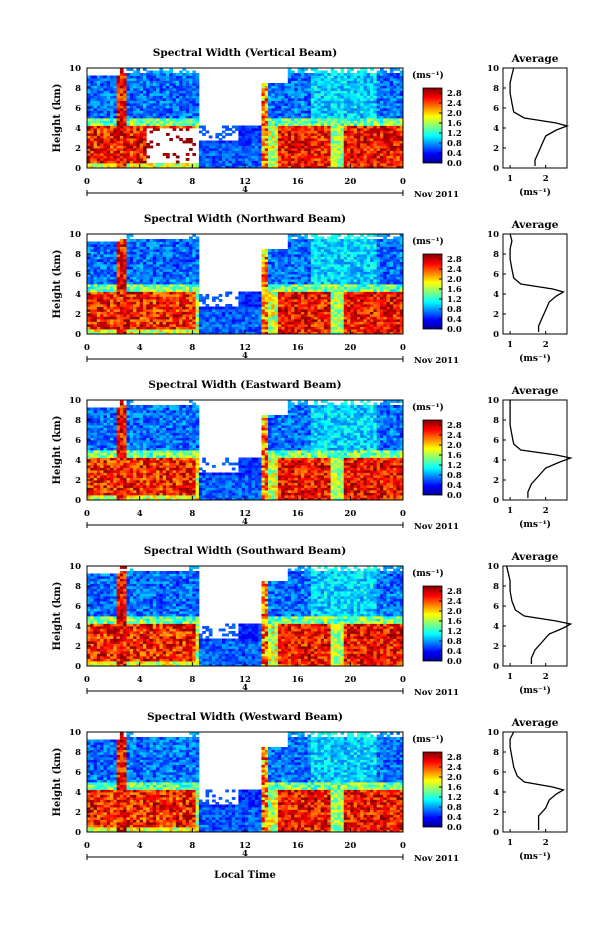 This screenshot has width=616, height=929. What do you see at coordinates (496, 109) in the screenshot?
I see `average-y-tick-label: 6` at bounding box center [496, 109].